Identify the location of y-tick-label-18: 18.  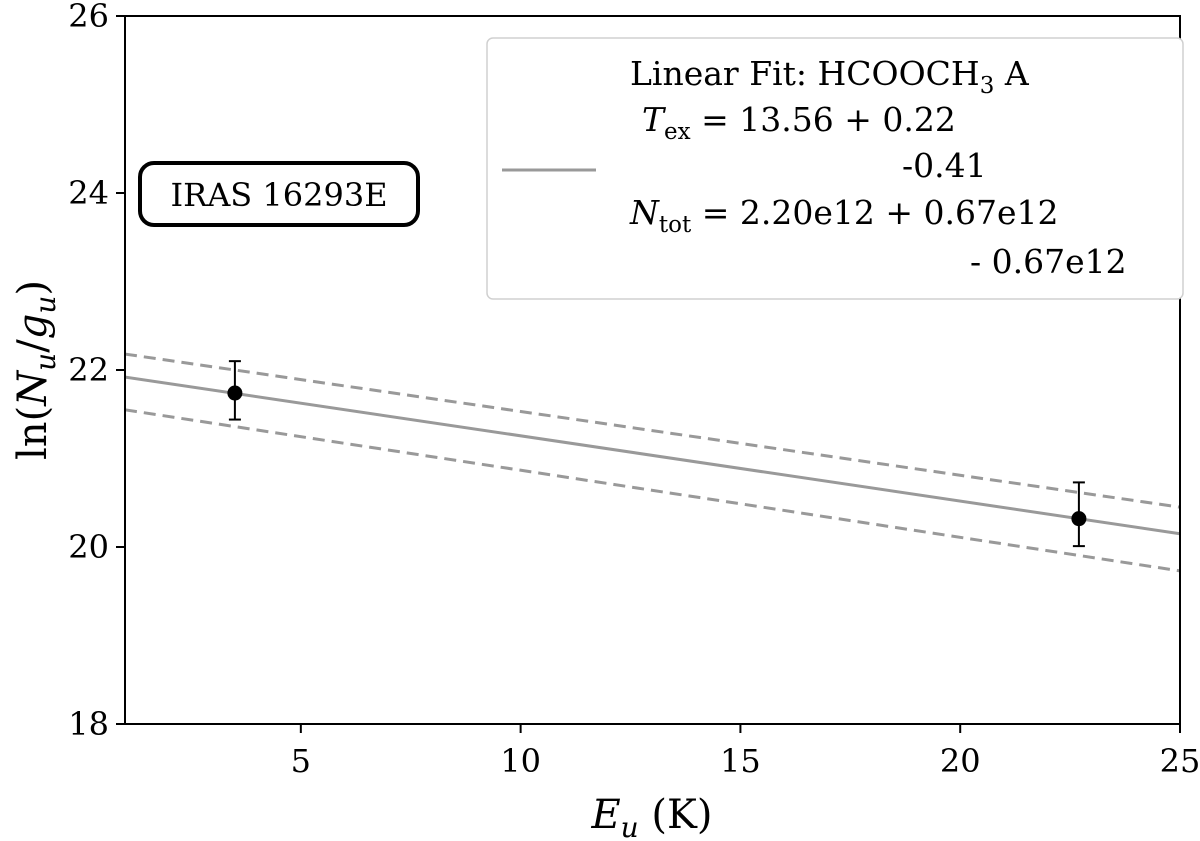
(88, 724).